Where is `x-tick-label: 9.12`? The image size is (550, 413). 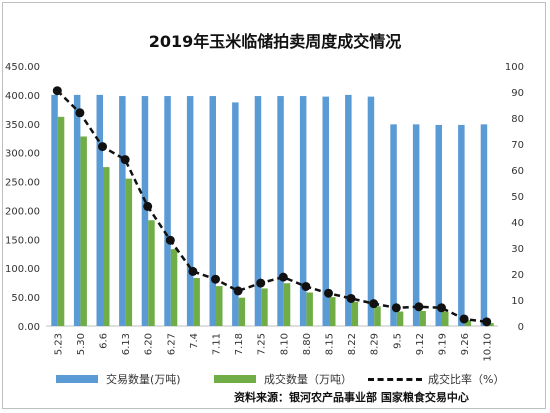 x-tick-label: 9.12 is located at coordinates (420, 344).